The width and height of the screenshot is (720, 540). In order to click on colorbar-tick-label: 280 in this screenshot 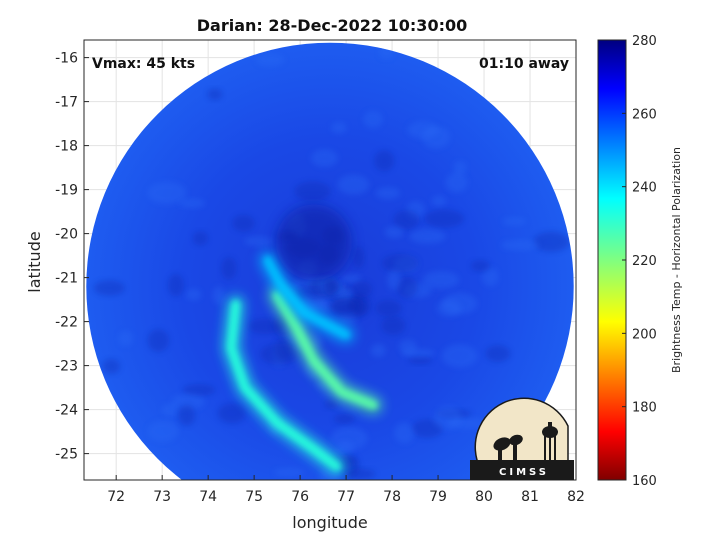, I will do `click(644, 41)`.